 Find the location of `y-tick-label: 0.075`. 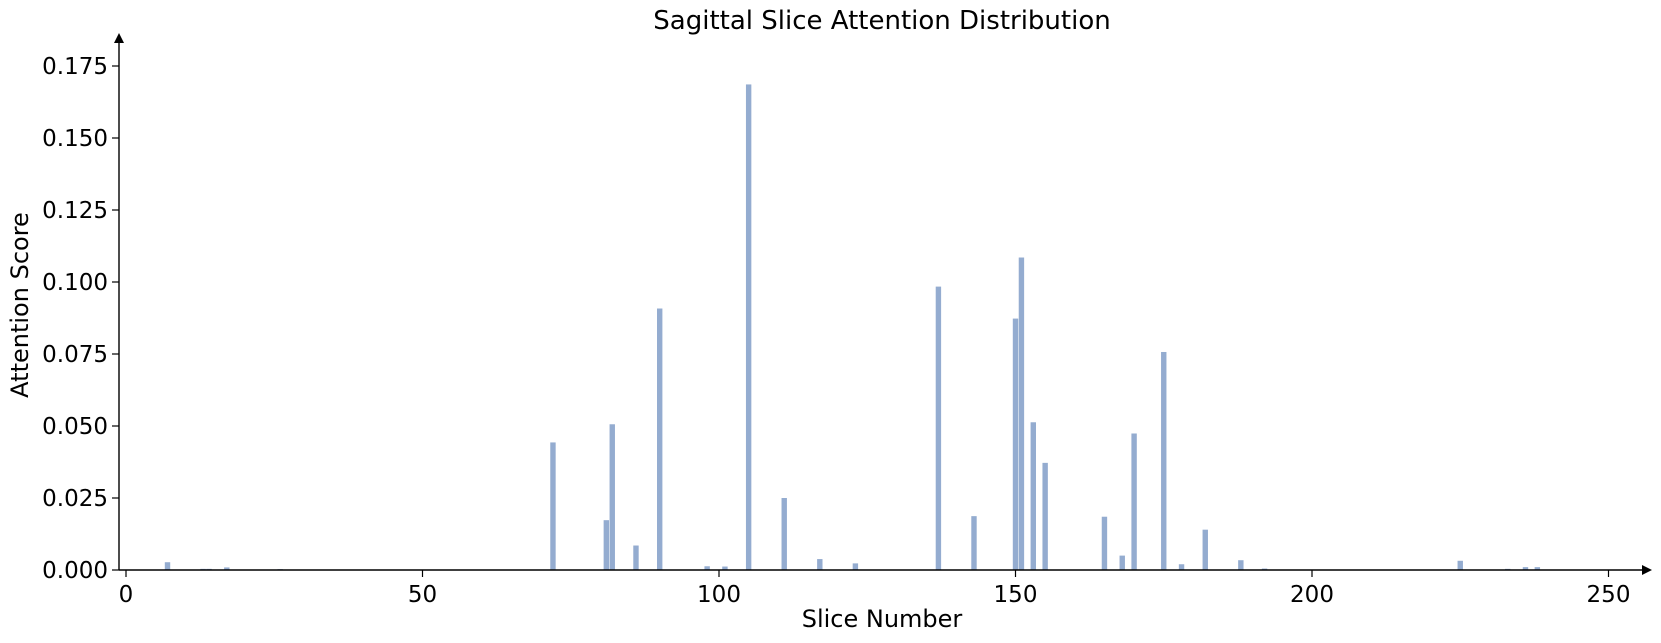

y-tick-label: 0.075 is located at coordinates (75, 355).